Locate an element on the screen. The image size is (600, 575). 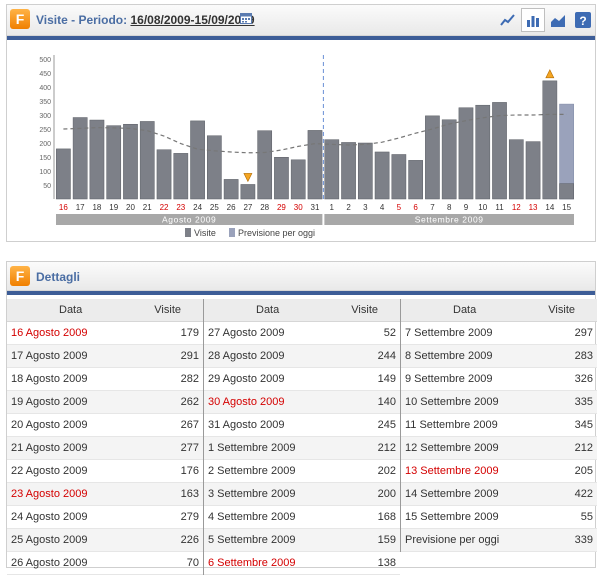
table-row: 6 Settembre 2009 138 is located at coordinates (302, 563).